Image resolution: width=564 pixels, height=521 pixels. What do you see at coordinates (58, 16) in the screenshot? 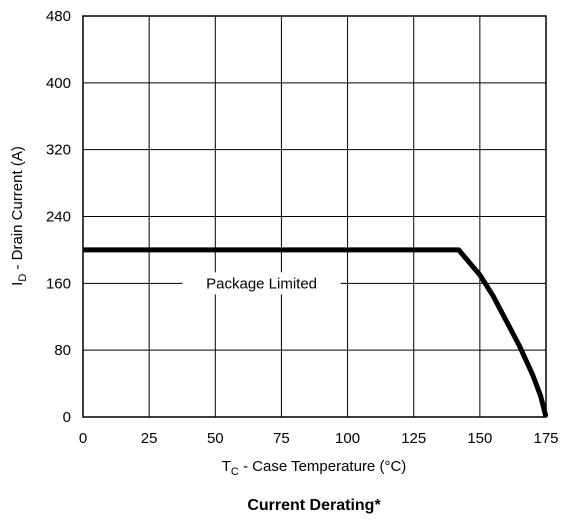
I see `y-tick-label: 480` at bounding box center [58, 16].